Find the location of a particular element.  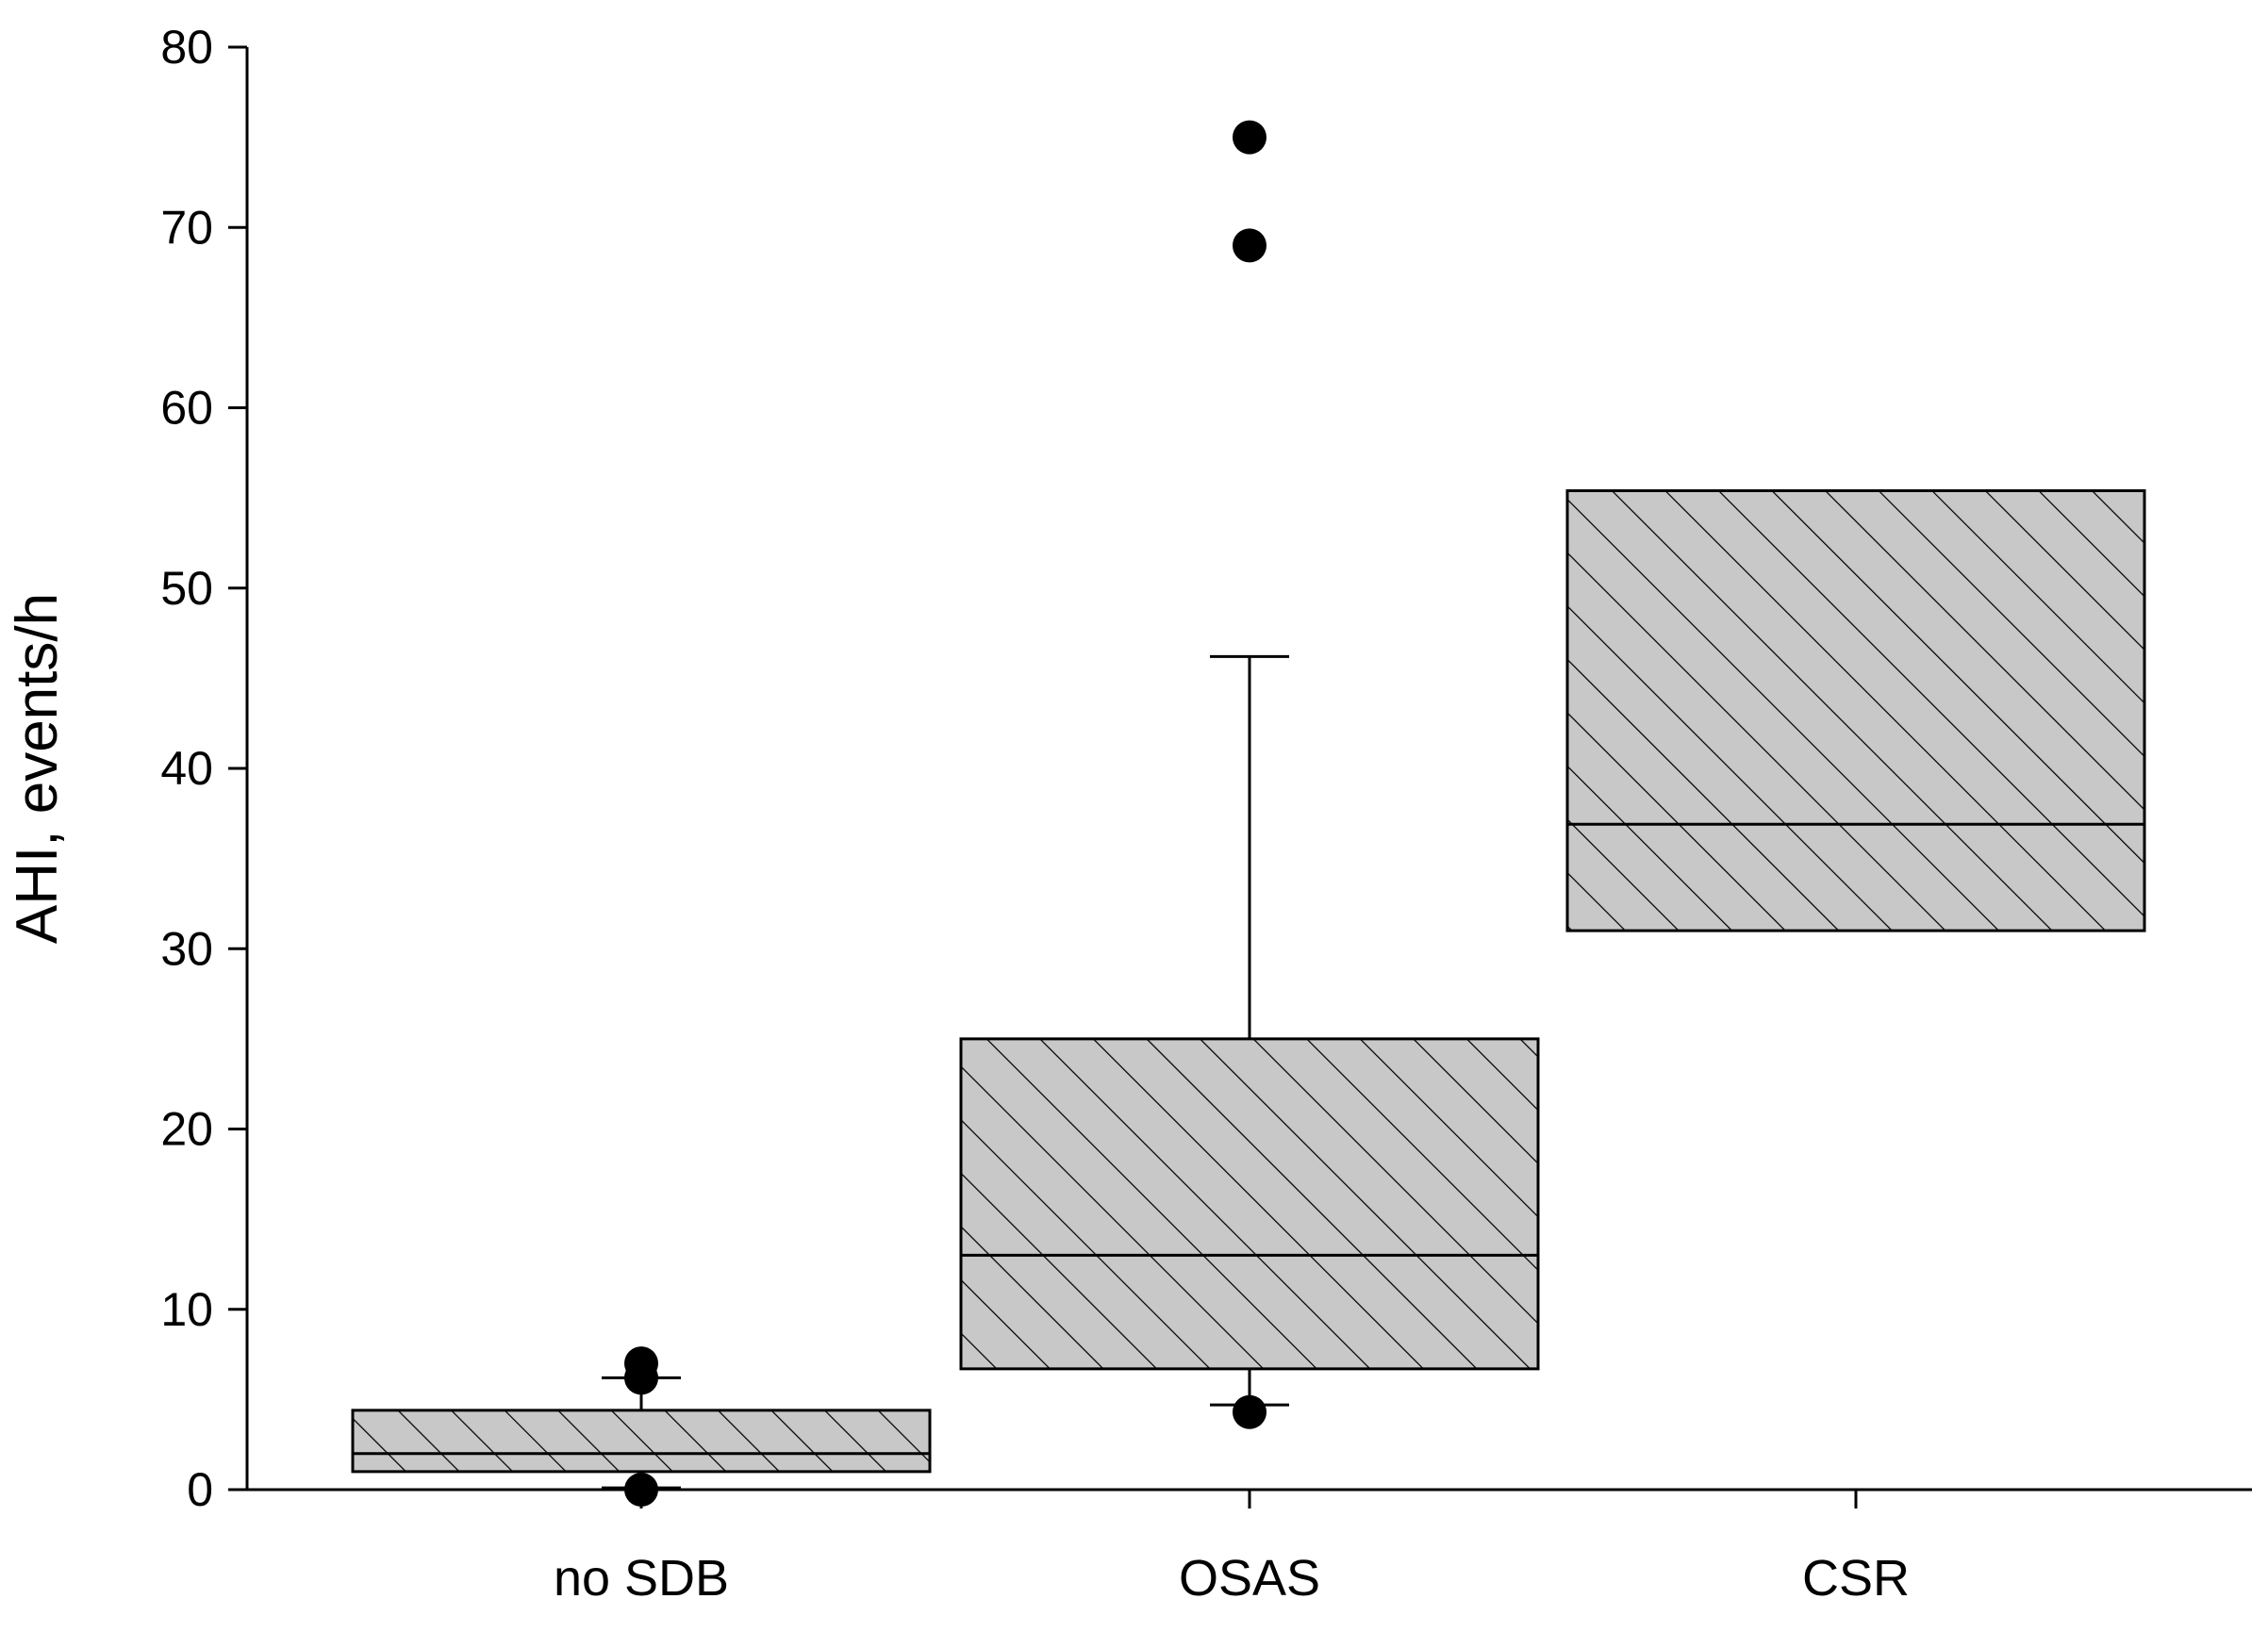

y-axis-title: AHI, events/h is located at coordinates (37, 768).